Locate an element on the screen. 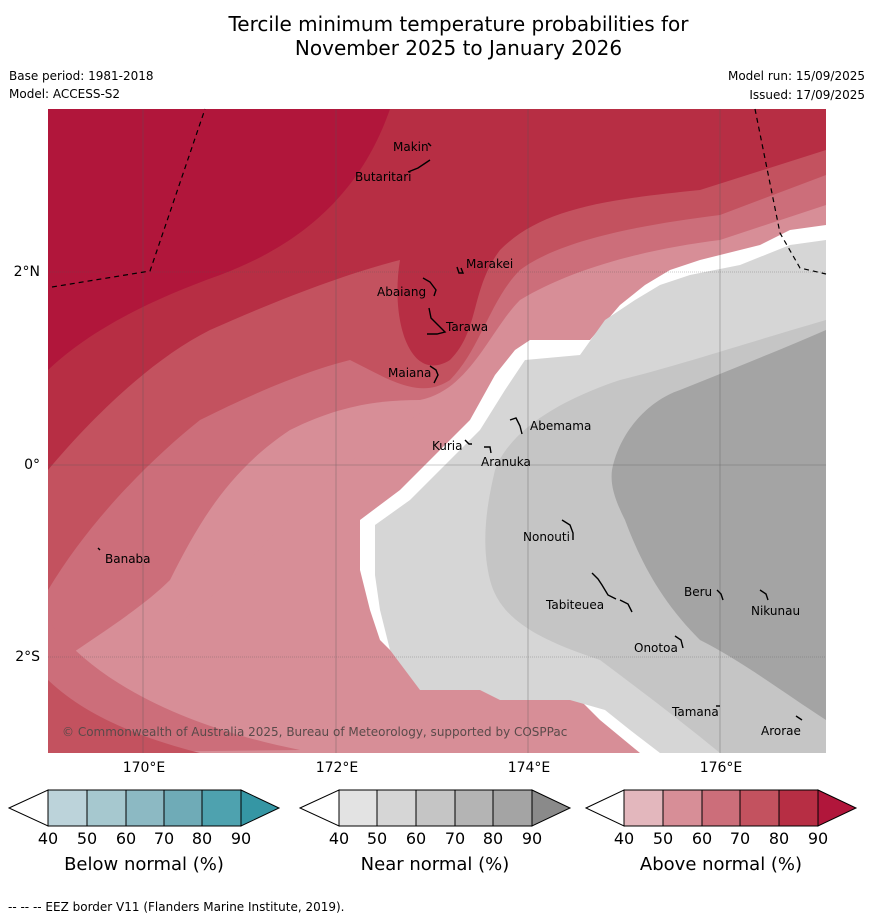 This screenshot has height=919, width=873. above-normal-title: Above normal (%) is located at coordinates (721, 864).